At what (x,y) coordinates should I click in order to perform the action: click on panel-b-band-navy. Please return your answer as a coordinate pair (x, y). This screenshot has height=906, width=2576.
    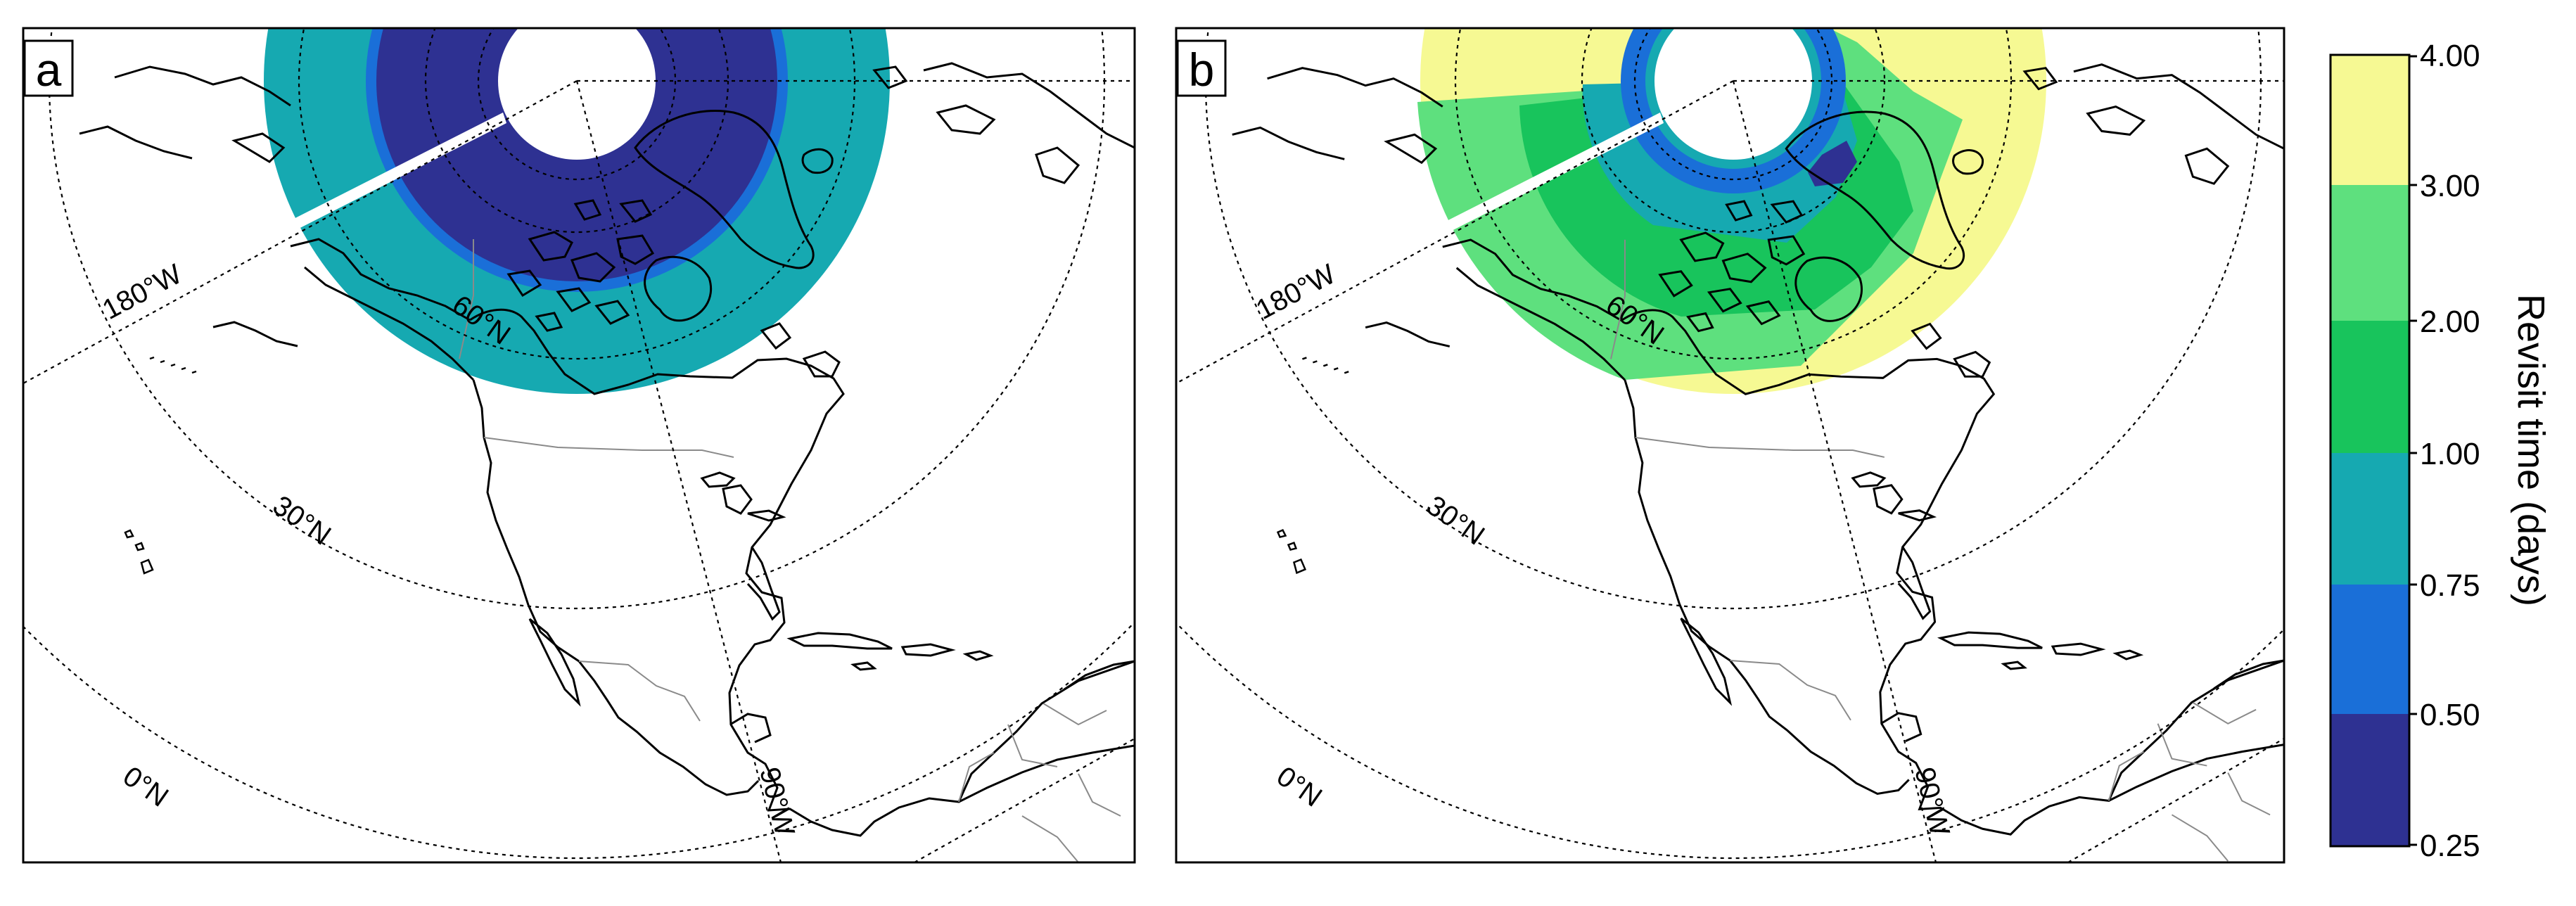
    Looking at the image, I should click on (1832, 163).